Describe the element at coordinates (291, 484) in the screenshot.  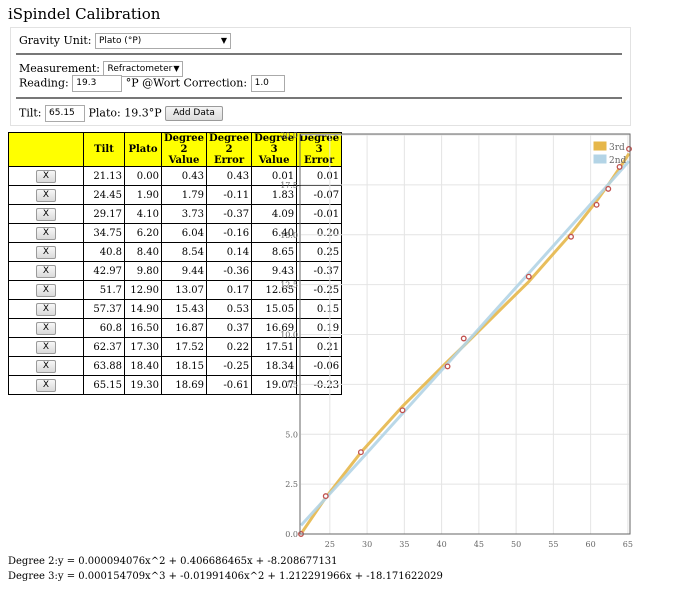
I see `y-tick-label: 2.5` at that location.